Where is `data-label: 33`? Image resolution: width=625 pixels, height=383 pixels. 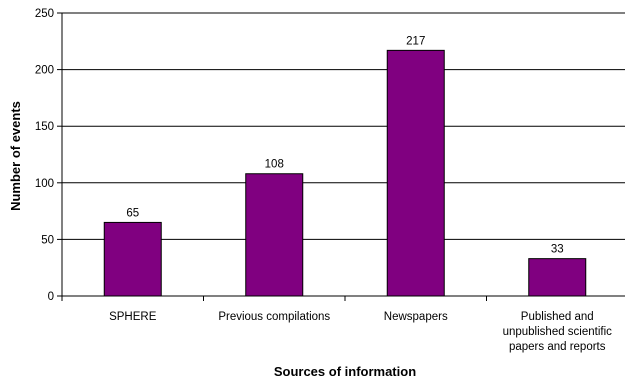 data-label: 33 is located at coordinates (557, 250).